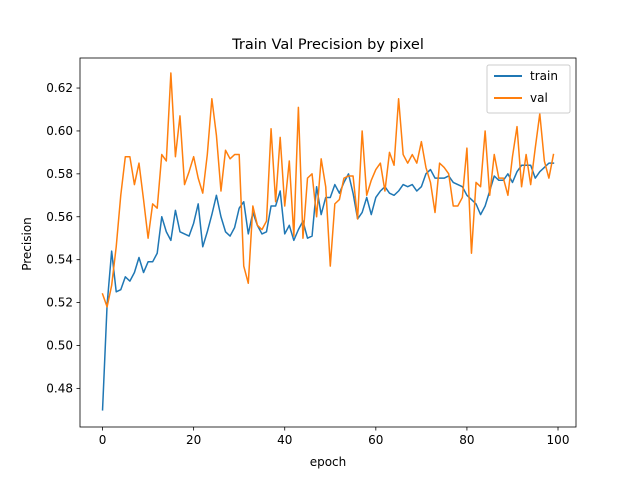 Image resolution: width=640 pixels, height=480 pixels. What do you see at coordinates (59, 388) in the screenshot?
I see `y-tick-label: 0.48` at bounding box center [59, 388].